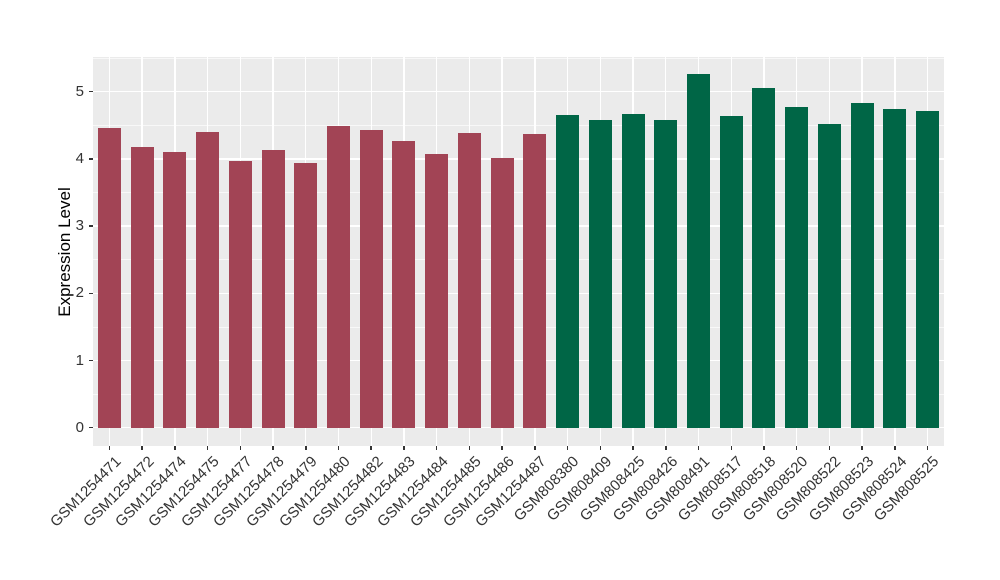  I want to click on y-tick-label: 1, so click(79, 360).